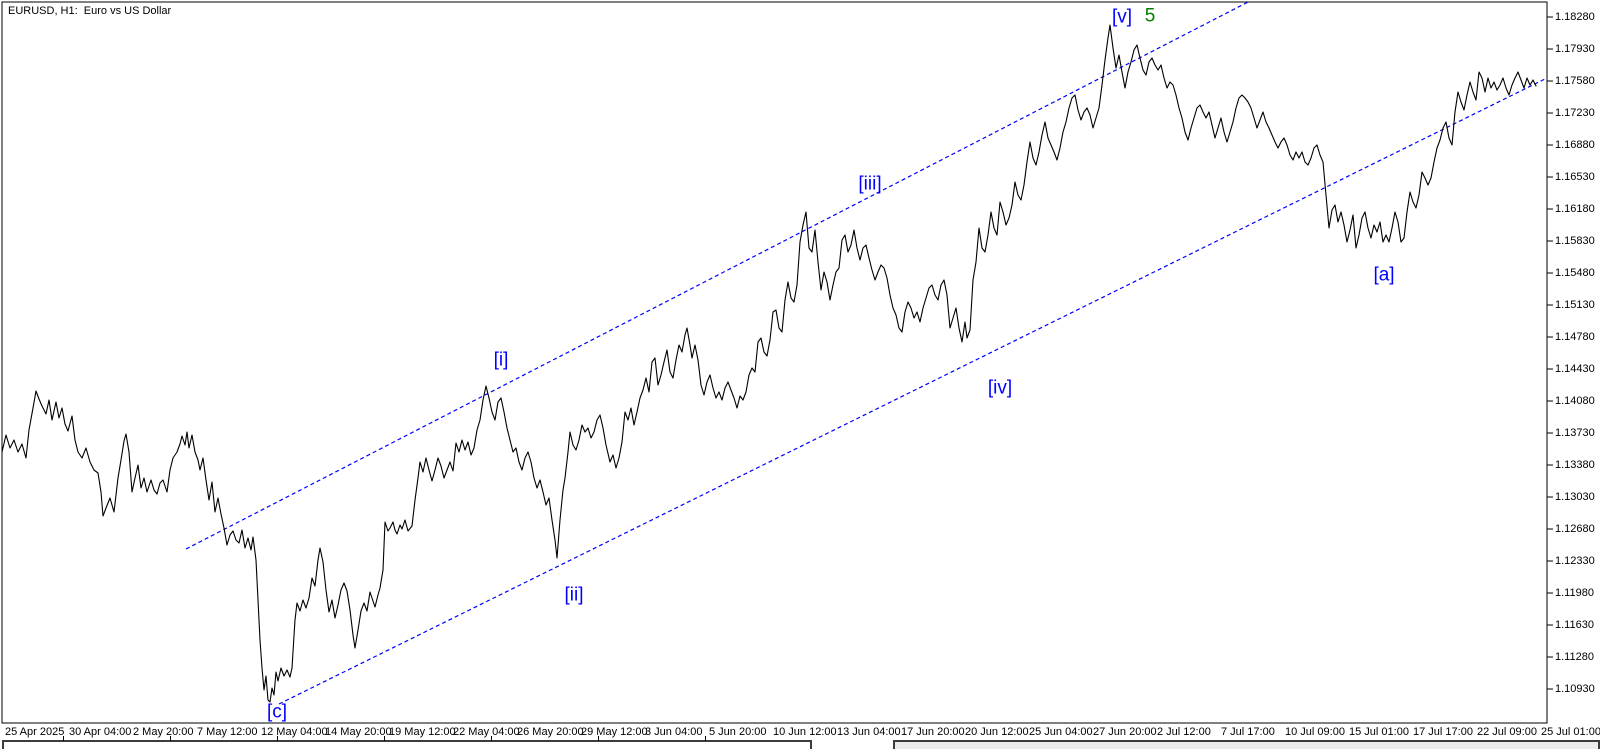  I want to click on wave-label-i: [i], so click(501, 360).